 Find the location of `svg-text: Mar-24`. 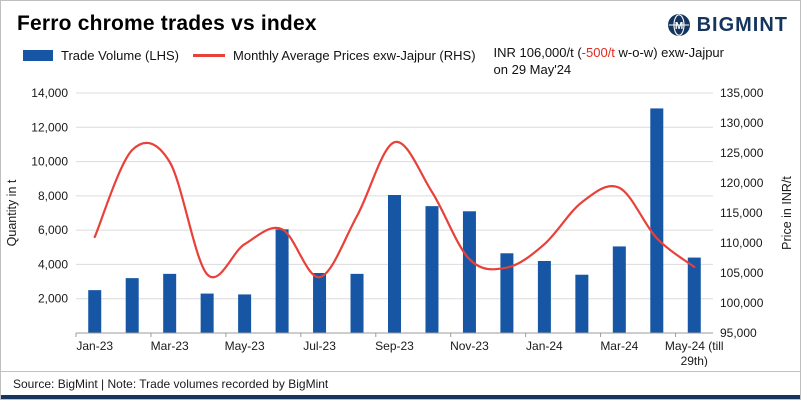

svg-text: Mar-24 is located at coordinates (619, 346).